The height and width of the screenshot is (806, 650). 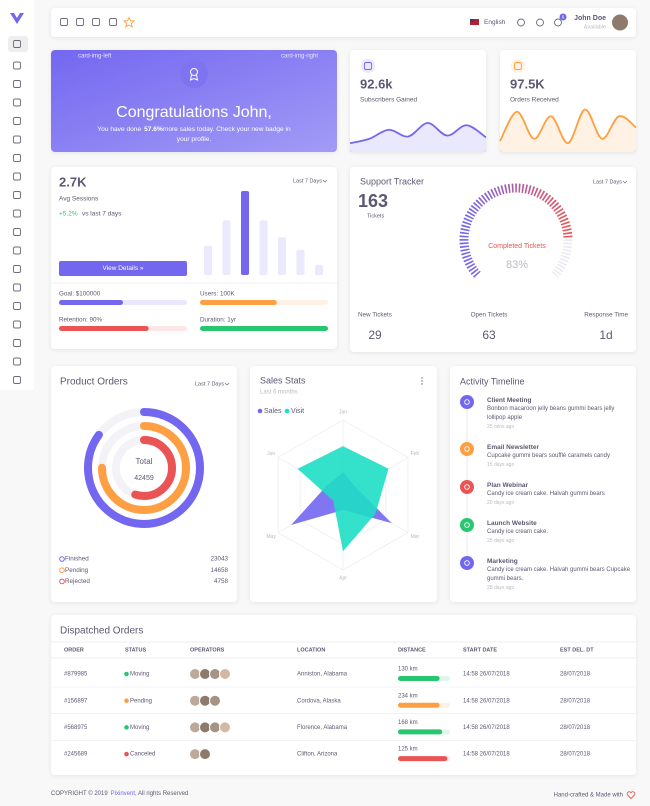 What do you see at coordinates (534, 100) in the screenshot?
I see `stat-label: Orders Received` at bounding box center [534, 100].